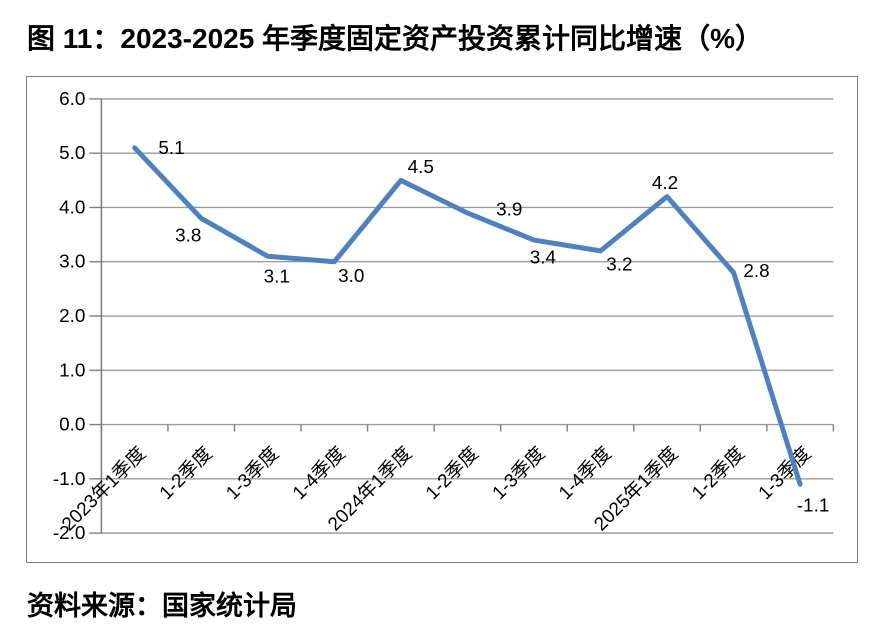 This screenshot has height=630, width=891. What do you see at coordinates (619, 264) in the screenshot?
I see `data-label: 3.2` at bounding box center [619, 264].